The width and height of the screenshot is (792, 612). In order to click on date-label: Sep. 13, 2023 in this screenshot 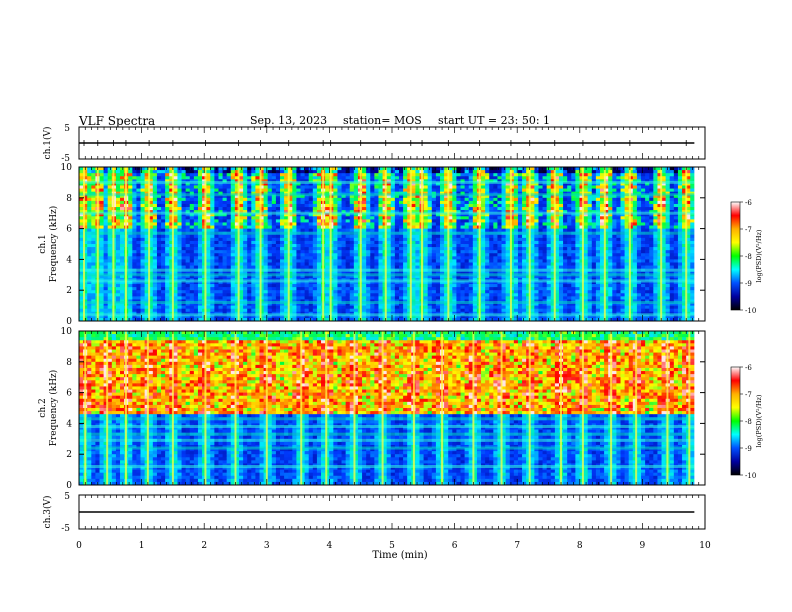, I will do `click(289, 120)`.